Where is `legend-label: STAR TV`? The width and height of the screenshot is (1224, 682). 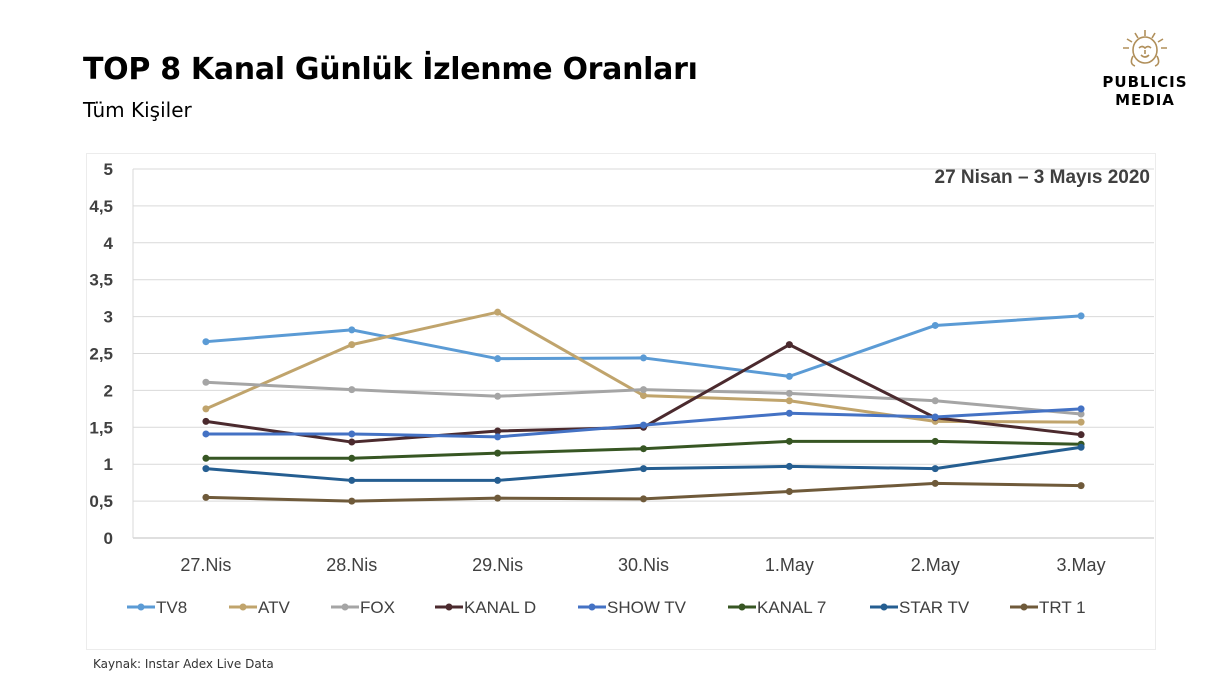
legend-label: STAR TV is located at coordinates (934, 607).